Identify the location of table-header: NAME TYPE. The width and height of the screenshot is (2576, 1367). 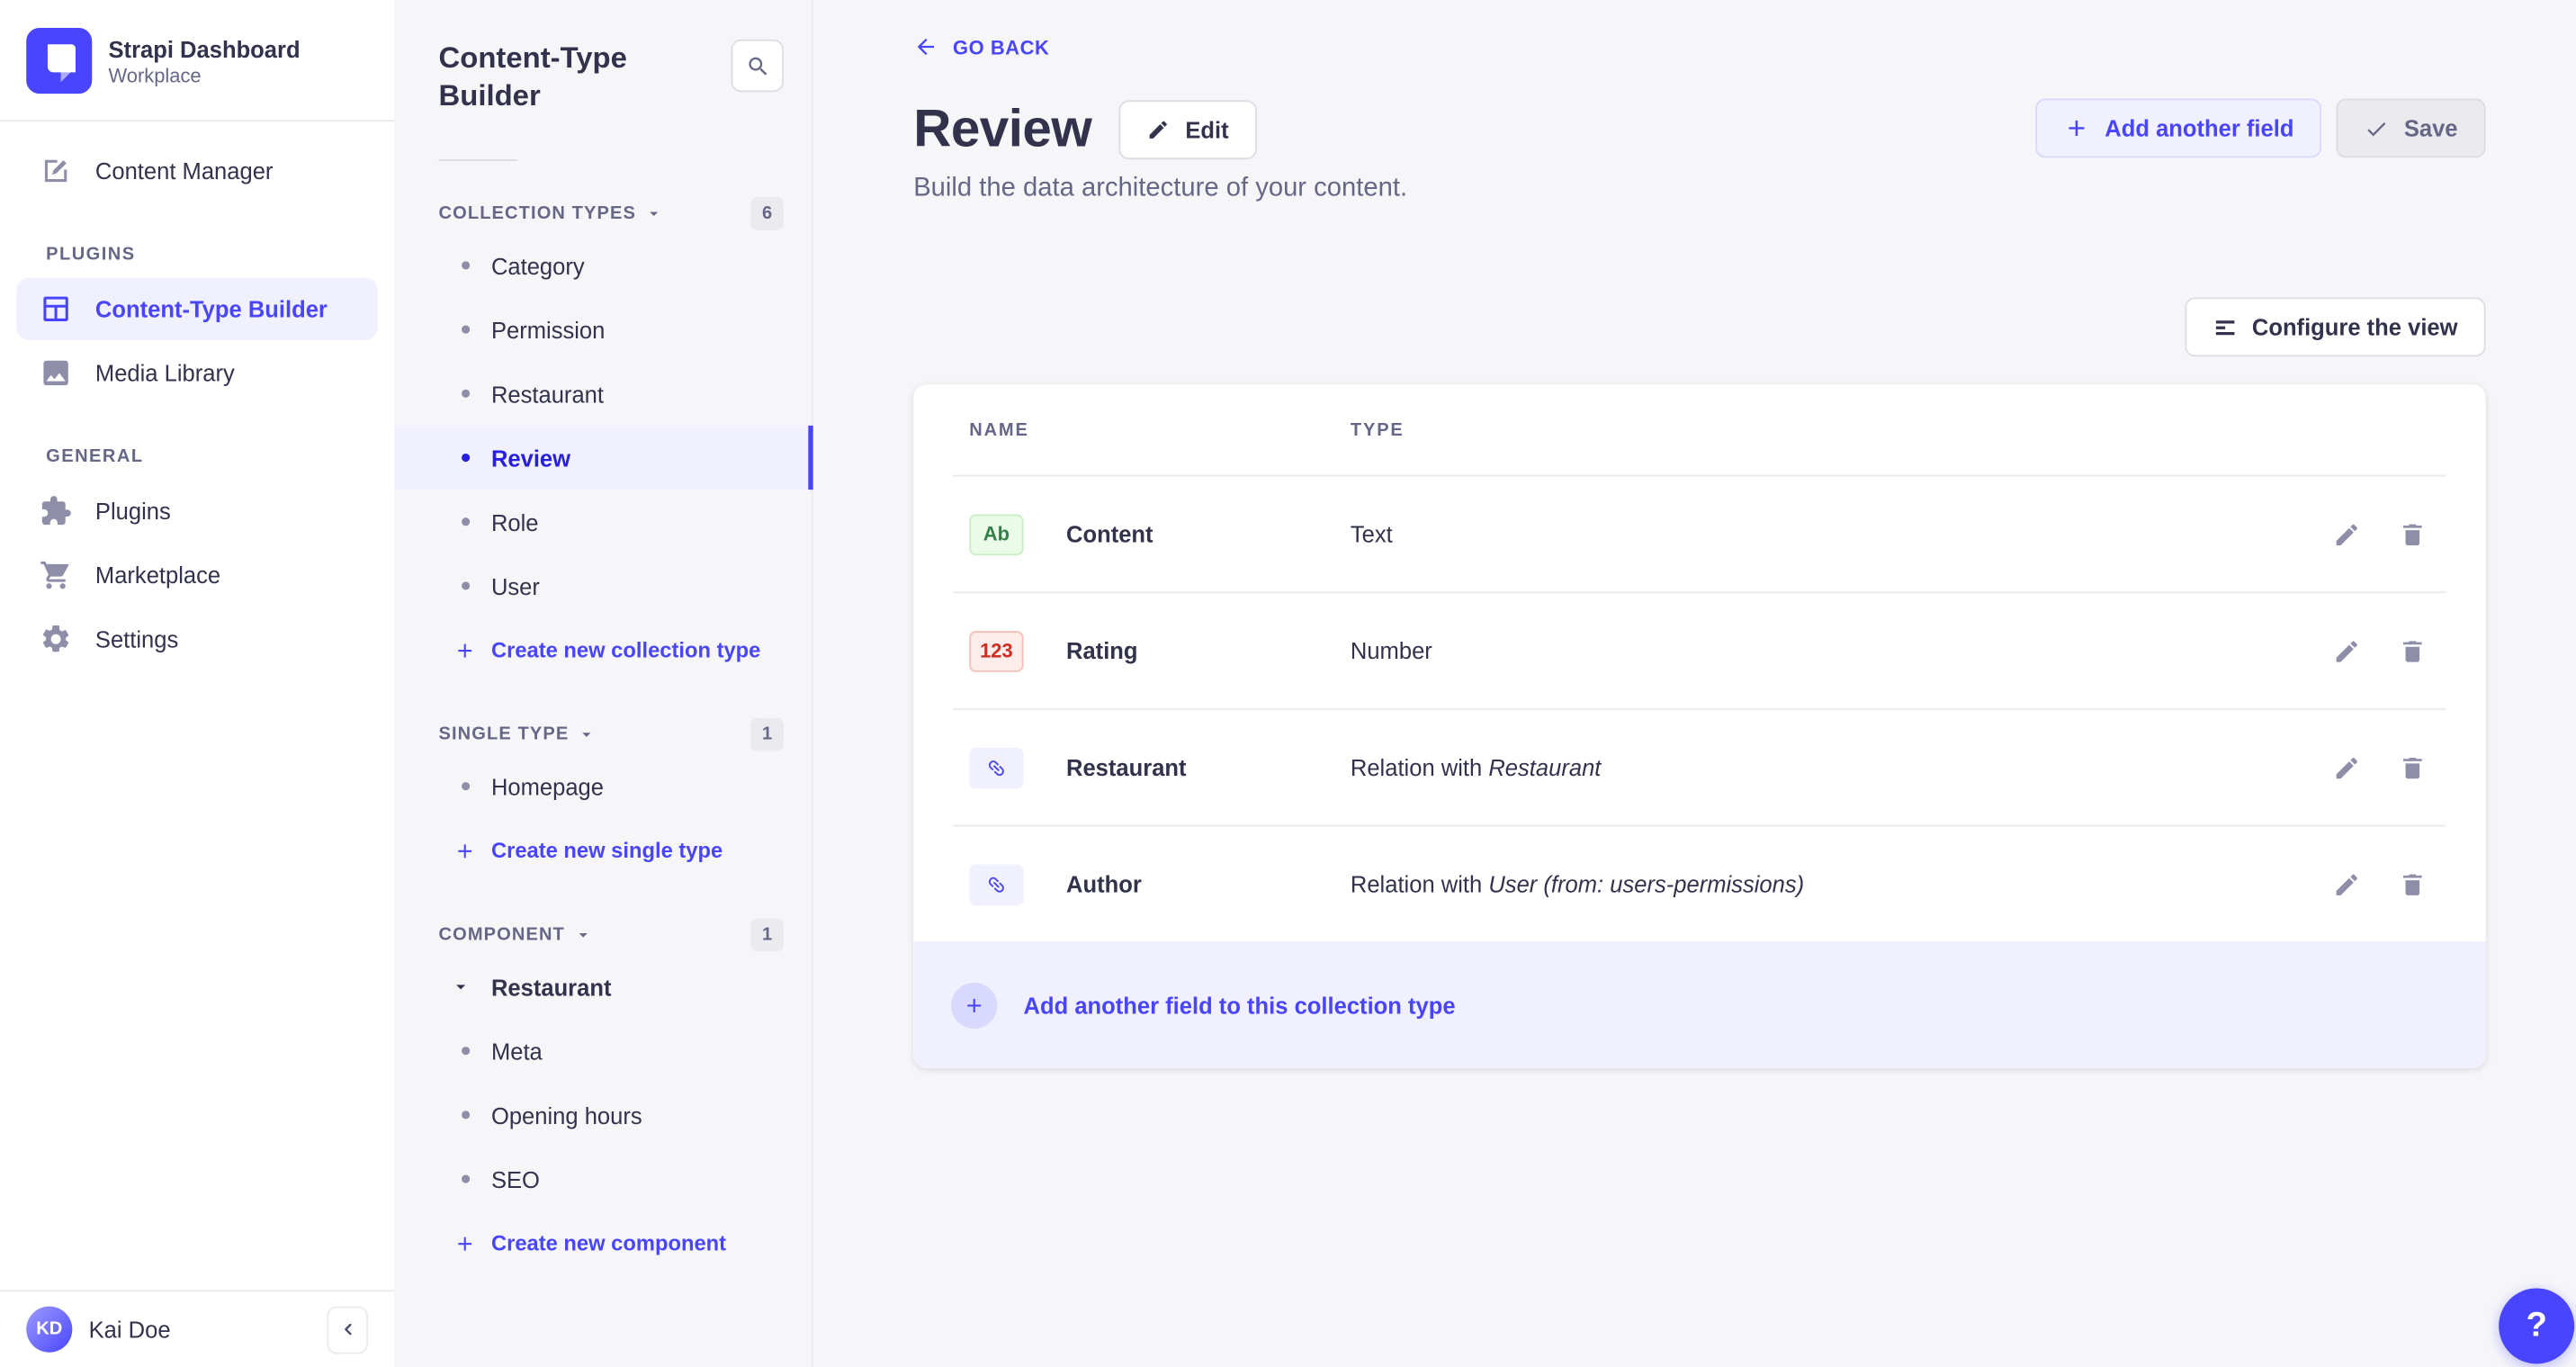
(1699, 429).